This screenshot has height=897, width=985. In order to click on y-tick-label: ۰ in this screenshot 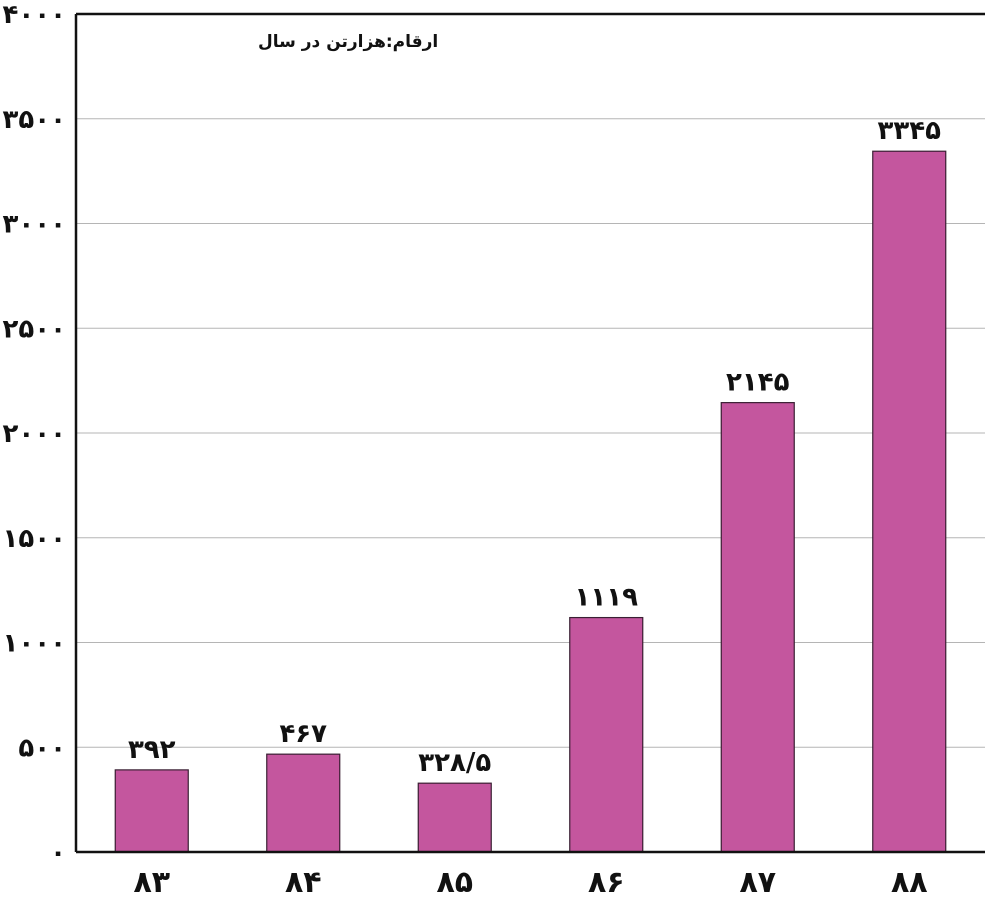, I will do `click(58, 853)`.